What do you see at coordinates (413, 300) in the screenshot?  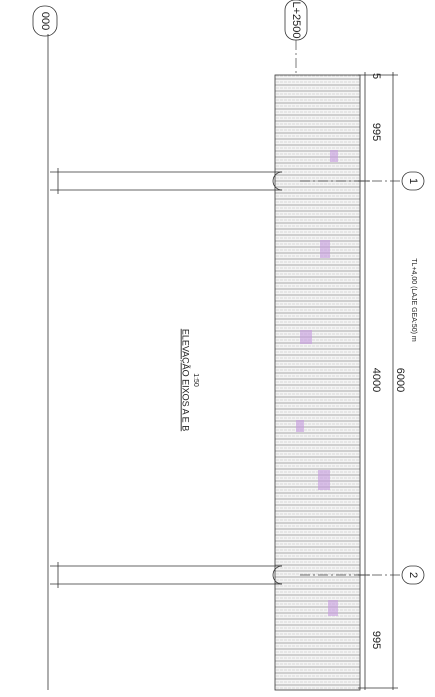 I see `note: TL+4,00 (LAJE GEA:50) m` at bounding box center [413, 300].